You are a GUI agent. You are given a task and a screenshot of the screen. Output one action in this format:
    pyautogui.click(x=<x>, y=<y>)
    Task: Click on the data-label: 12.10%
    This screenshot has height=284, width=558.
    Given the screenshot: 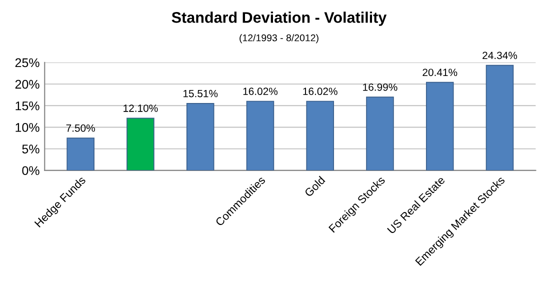 What is the action you would take?
    pyautogui.click(x=141, y=108)
    